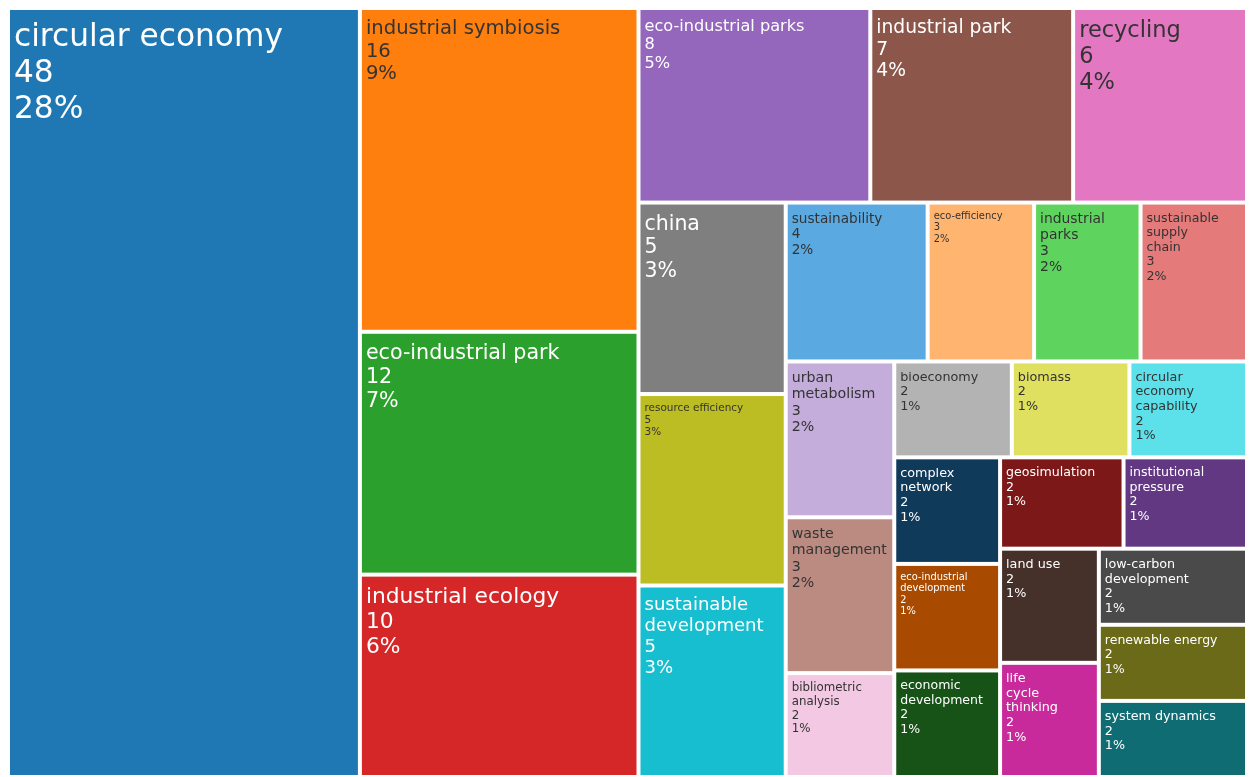 The width and height of the screenshot is (1251, 777). Describe the element at coordinates (694, 406) in the screenshot. I see `category-label: resource efficiency` at that location.